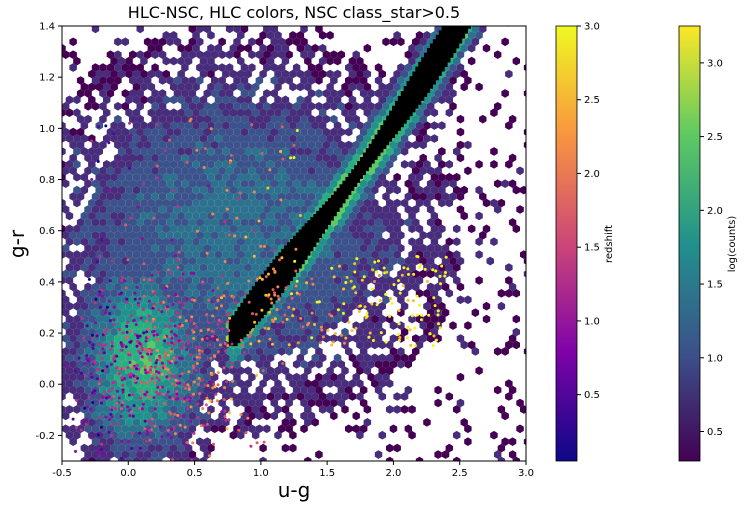  Describe the element at coordinates (393, 473) in the screenshot. I see `x-tick-label: 2.0` at that location.